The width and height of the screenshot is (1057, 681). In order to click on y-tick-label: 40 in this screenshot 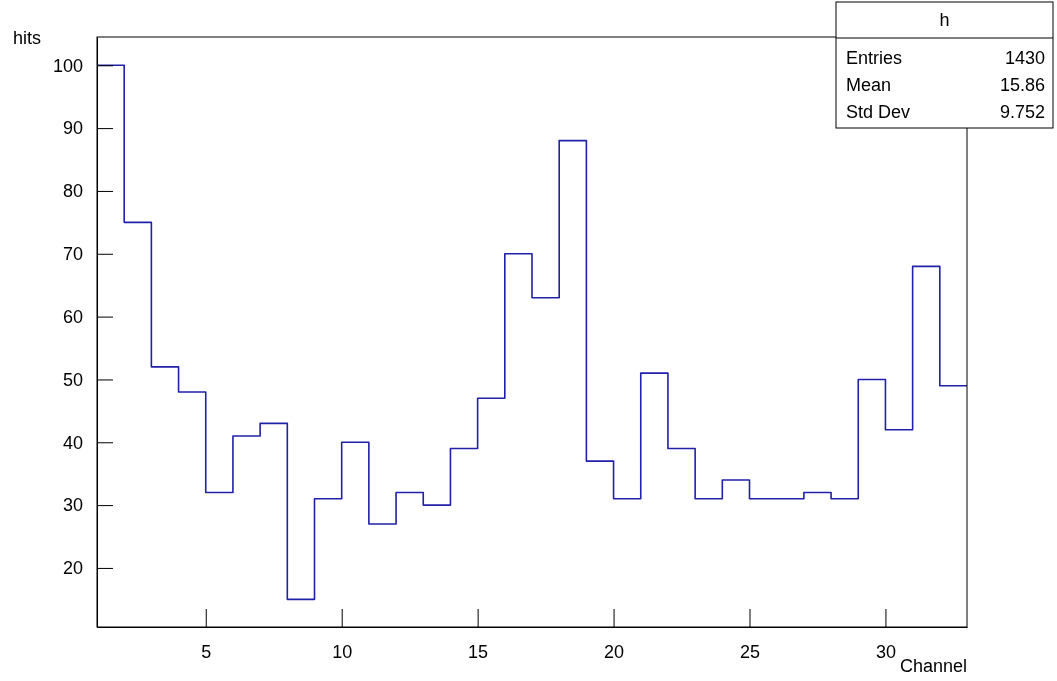, I will do `click(72, 442)`.